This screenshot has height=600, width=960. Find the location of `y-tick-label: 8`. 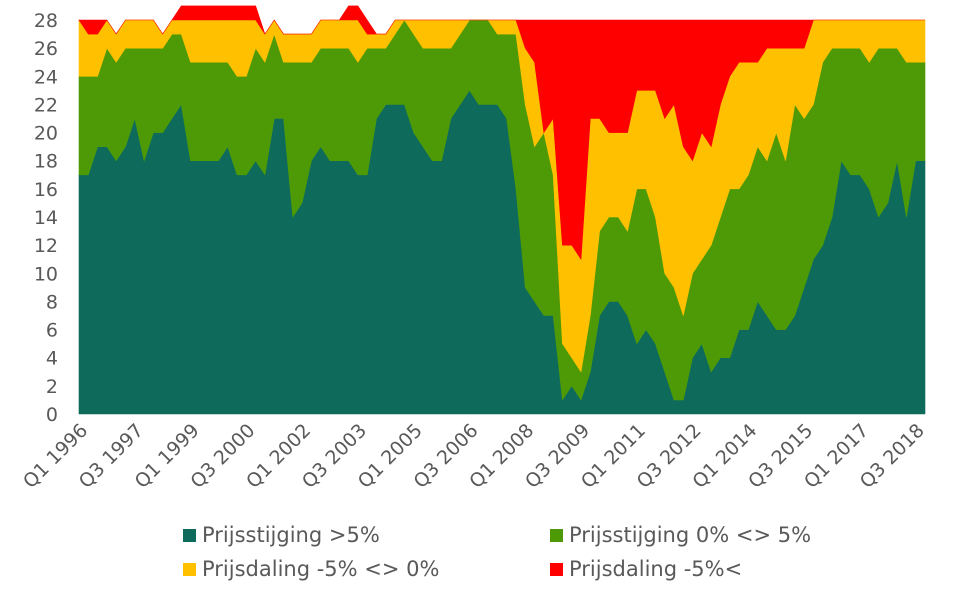

y-tick-label: 8 is located at coordinates (52, 302).